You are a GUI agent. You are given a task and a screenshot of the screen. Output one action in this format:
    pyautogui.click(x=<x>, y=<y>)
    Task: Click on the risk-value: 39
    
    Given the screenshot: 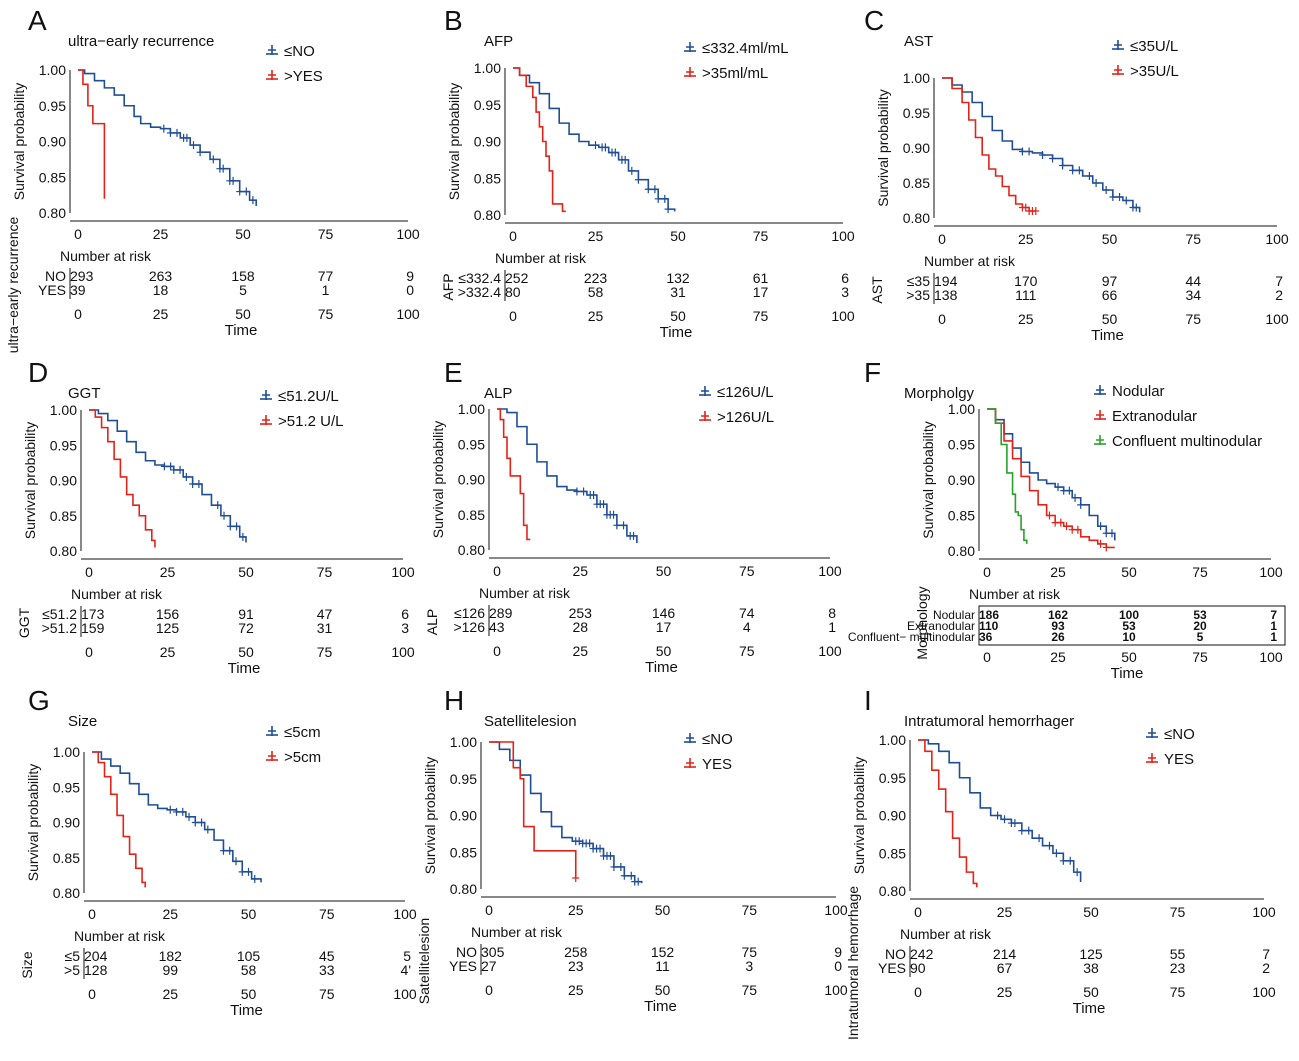 What is the action you would take?
    pyautogui.click(x=78, y=290)
    